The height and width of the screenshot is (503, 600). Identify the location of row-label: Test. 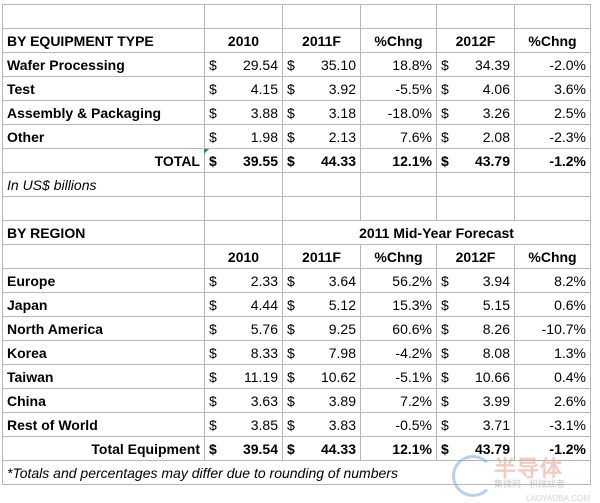
(103, 88).